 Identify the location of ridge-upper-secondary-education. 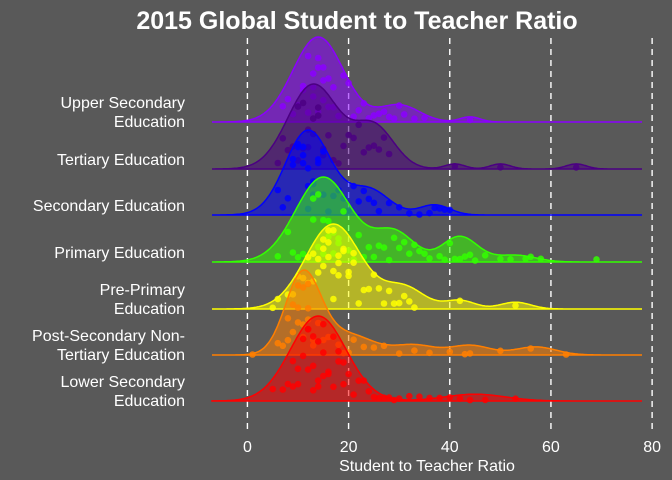
(427, 80).